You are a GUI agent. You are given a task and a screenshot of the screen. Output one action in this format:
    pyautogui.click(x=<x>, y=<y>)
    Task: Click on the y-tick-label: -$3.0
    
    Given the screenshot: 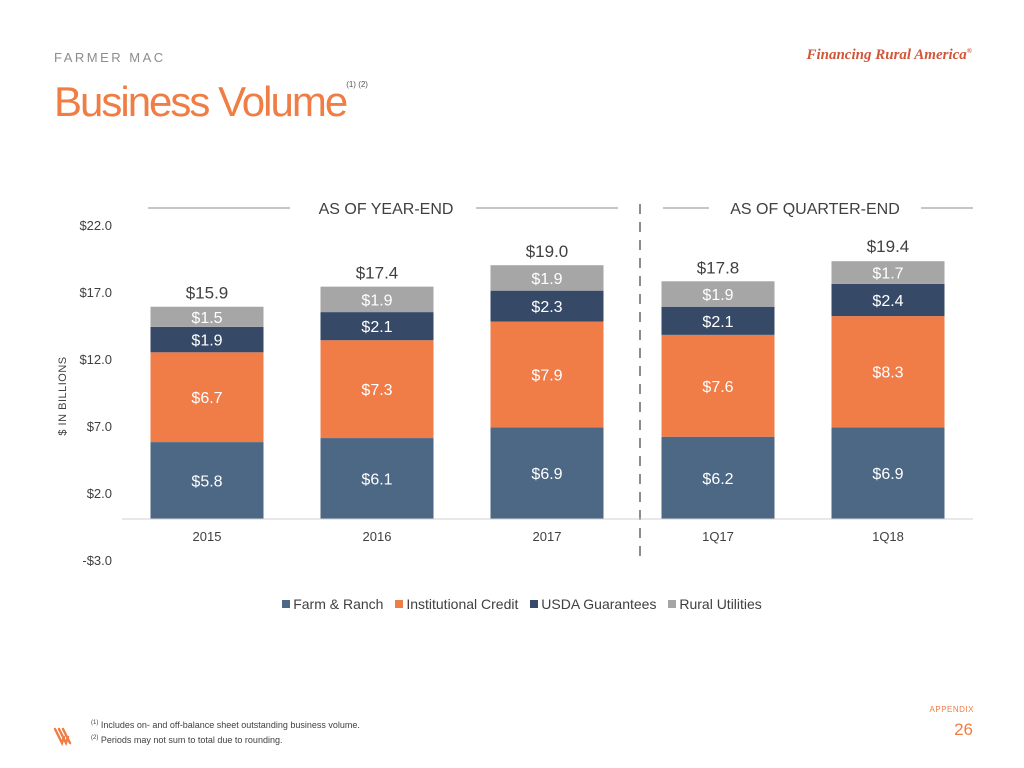 What is the action you would take?
    pyautogui.click(x=97, y=560)
    